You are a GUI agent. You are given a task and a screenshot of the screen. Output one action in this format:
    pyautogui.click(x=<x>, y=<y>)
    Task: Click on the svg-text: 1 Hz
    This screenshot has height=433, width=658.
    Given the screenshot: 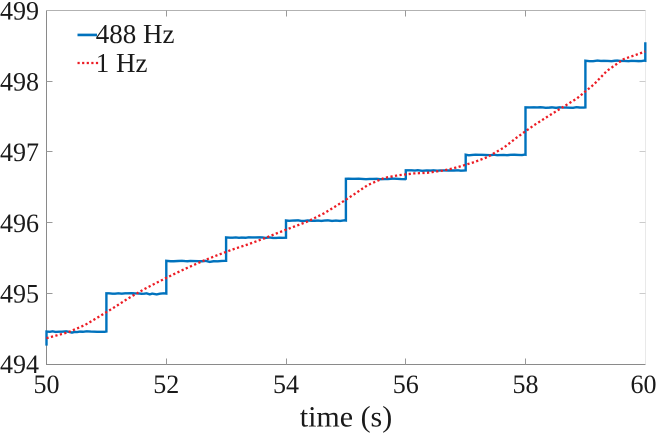 What is the action you would take?
    pyautogui.click(x=122, y=63)
    